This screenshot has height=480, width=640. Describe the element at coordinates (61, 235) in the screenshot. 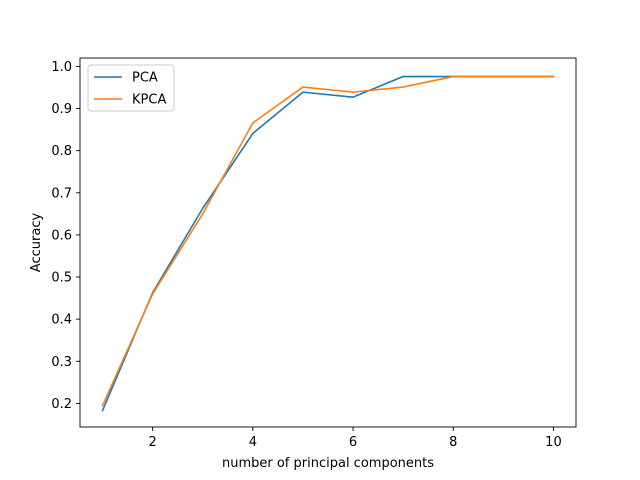

I see `y-tick-label: 0.6` at that location.